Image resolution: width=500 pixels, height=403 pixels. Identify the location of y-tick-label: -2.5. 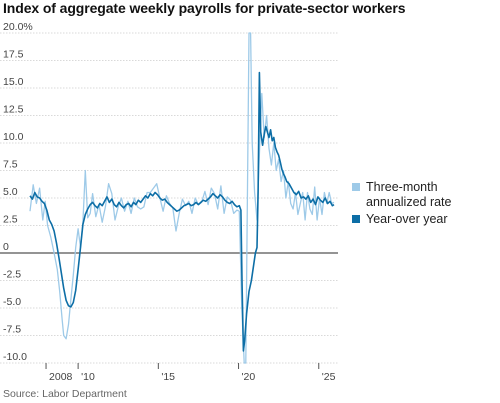
(12, 275).